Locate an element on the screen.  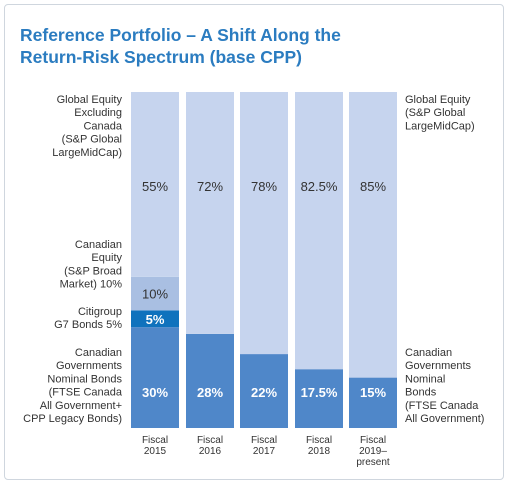
left-label-global-line-4: (S&P Global is located at coordinates (92, 140).